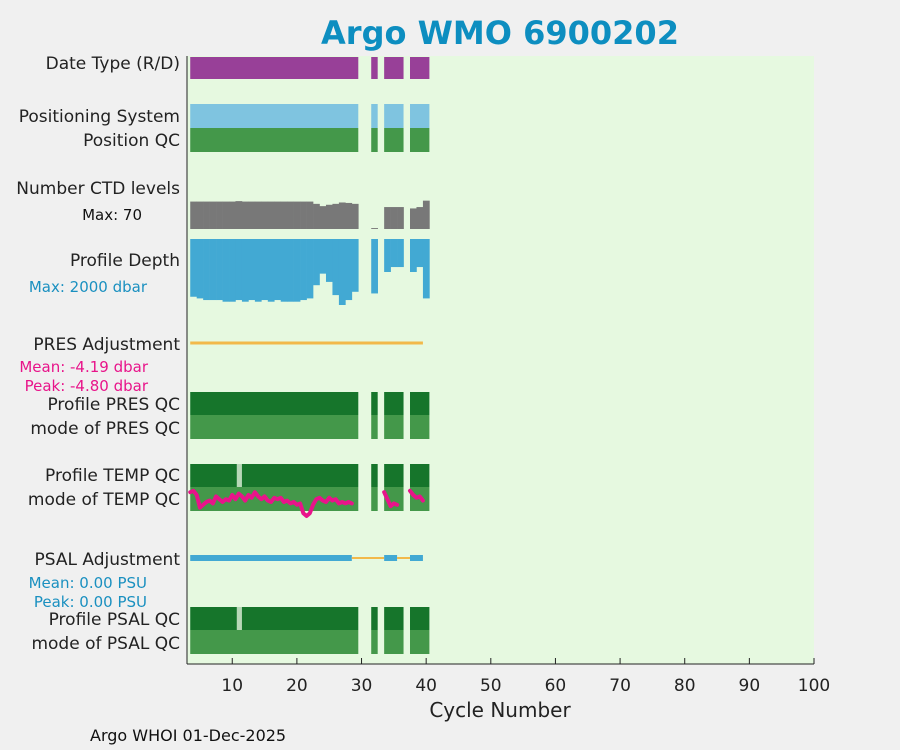 This screenshot has width=900, height=750. What do you see at coordinates (620, 686) in the screenshot?
I see `x-tick-label: 70` at bounding box center [620, 686].